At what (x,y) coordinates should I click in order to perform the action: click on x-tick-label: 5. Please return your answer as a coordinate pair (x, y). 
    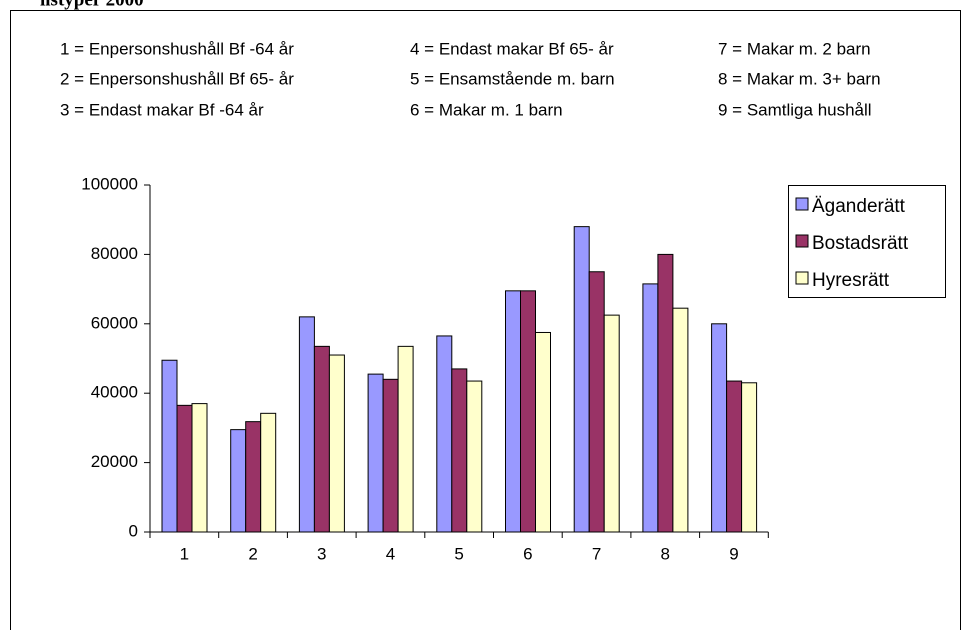
    Looking at the image, I should click on (458, 553).